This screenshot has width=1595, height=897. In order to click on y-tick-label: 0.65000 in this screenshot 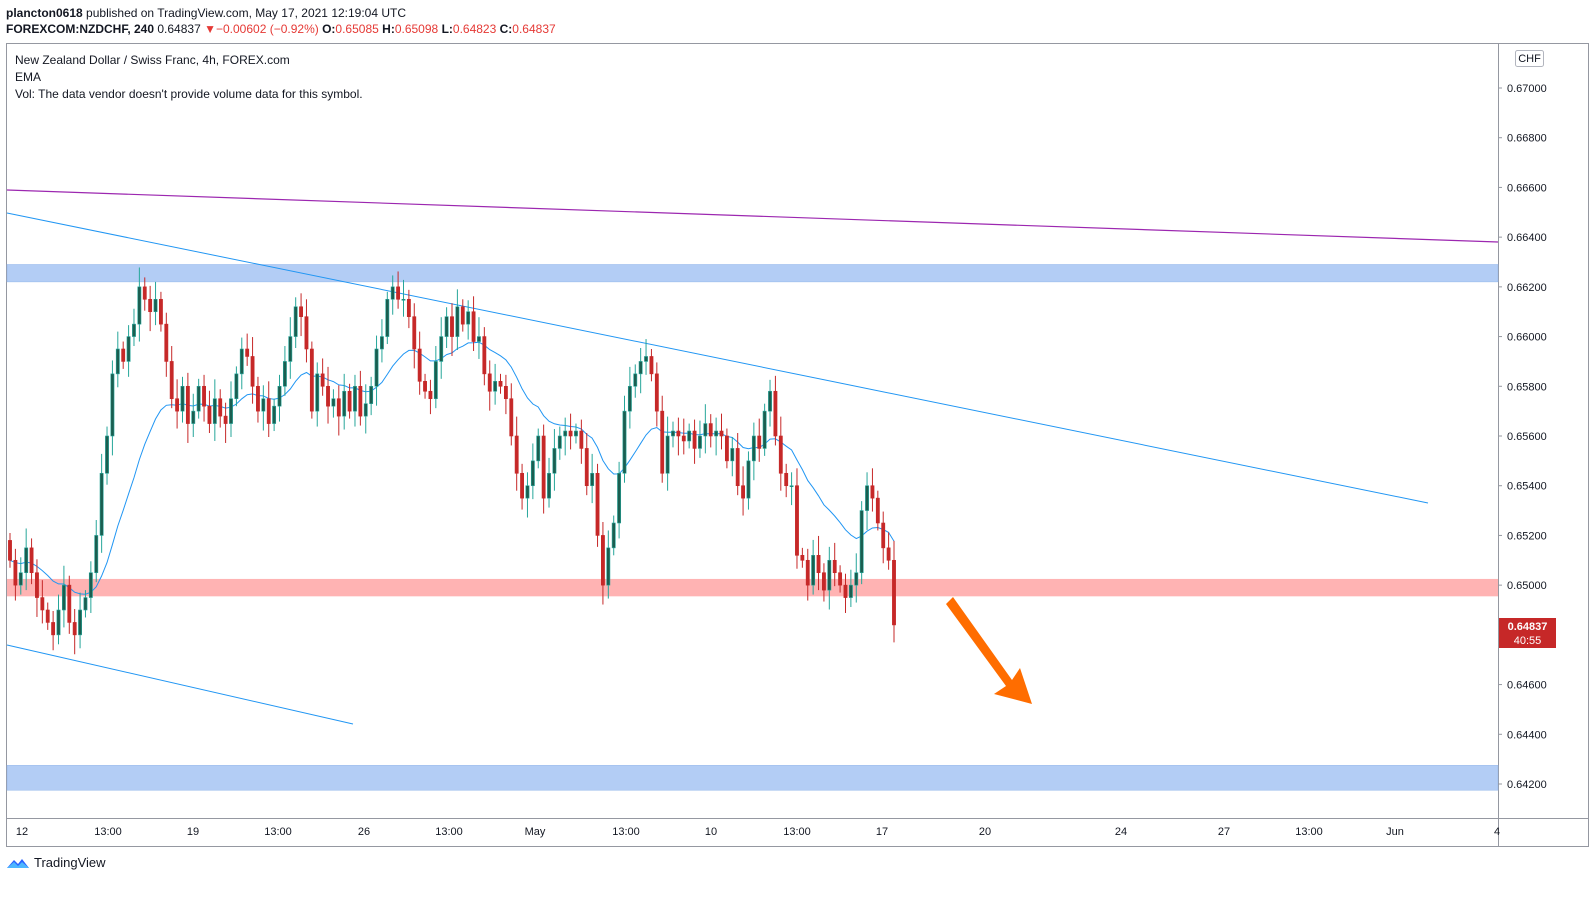, I will do `click(1527, 586)`.